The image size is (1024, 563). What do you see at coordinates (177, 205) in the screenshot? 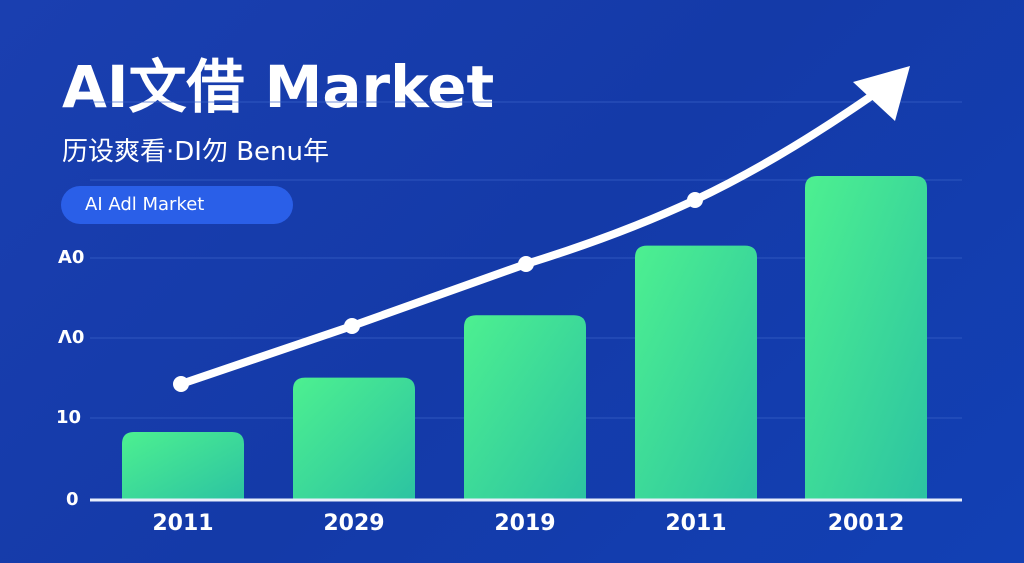
I see `legend-pill: AI Adl Market` at bounding box center [177, 205].